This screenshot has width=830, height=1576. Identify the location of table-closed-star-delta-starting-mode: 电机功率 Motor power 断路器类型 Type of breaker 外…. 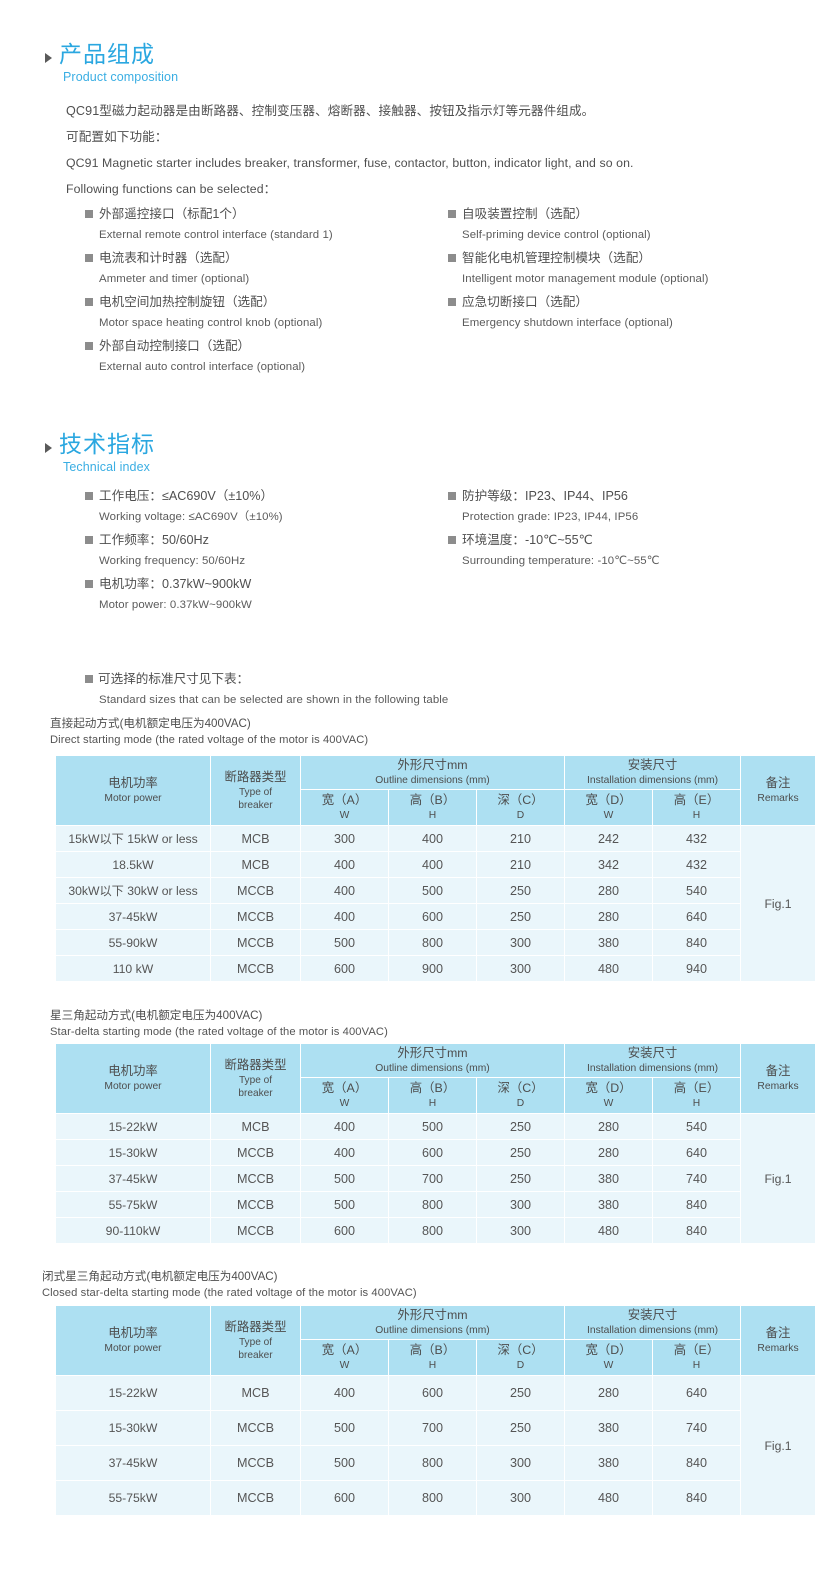
(436, 1410).